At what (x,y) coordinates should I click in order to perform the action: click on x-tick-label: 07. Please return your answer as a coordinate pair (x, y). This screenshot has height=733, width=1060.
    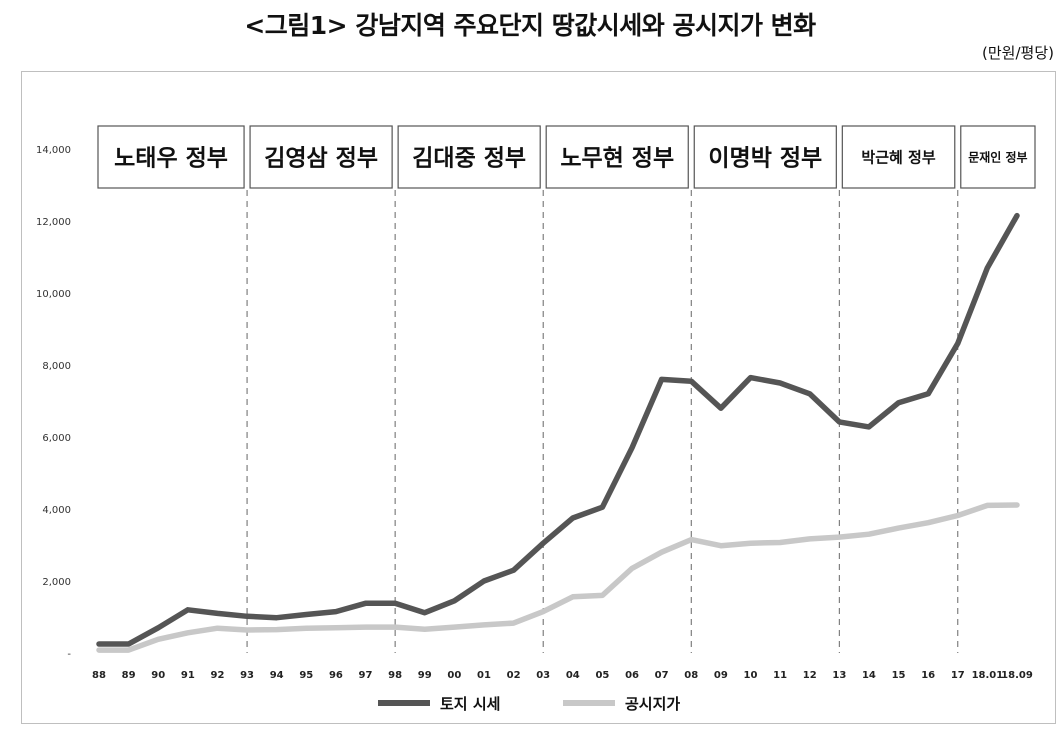
    Looking at the image, I should click on (662, 675).